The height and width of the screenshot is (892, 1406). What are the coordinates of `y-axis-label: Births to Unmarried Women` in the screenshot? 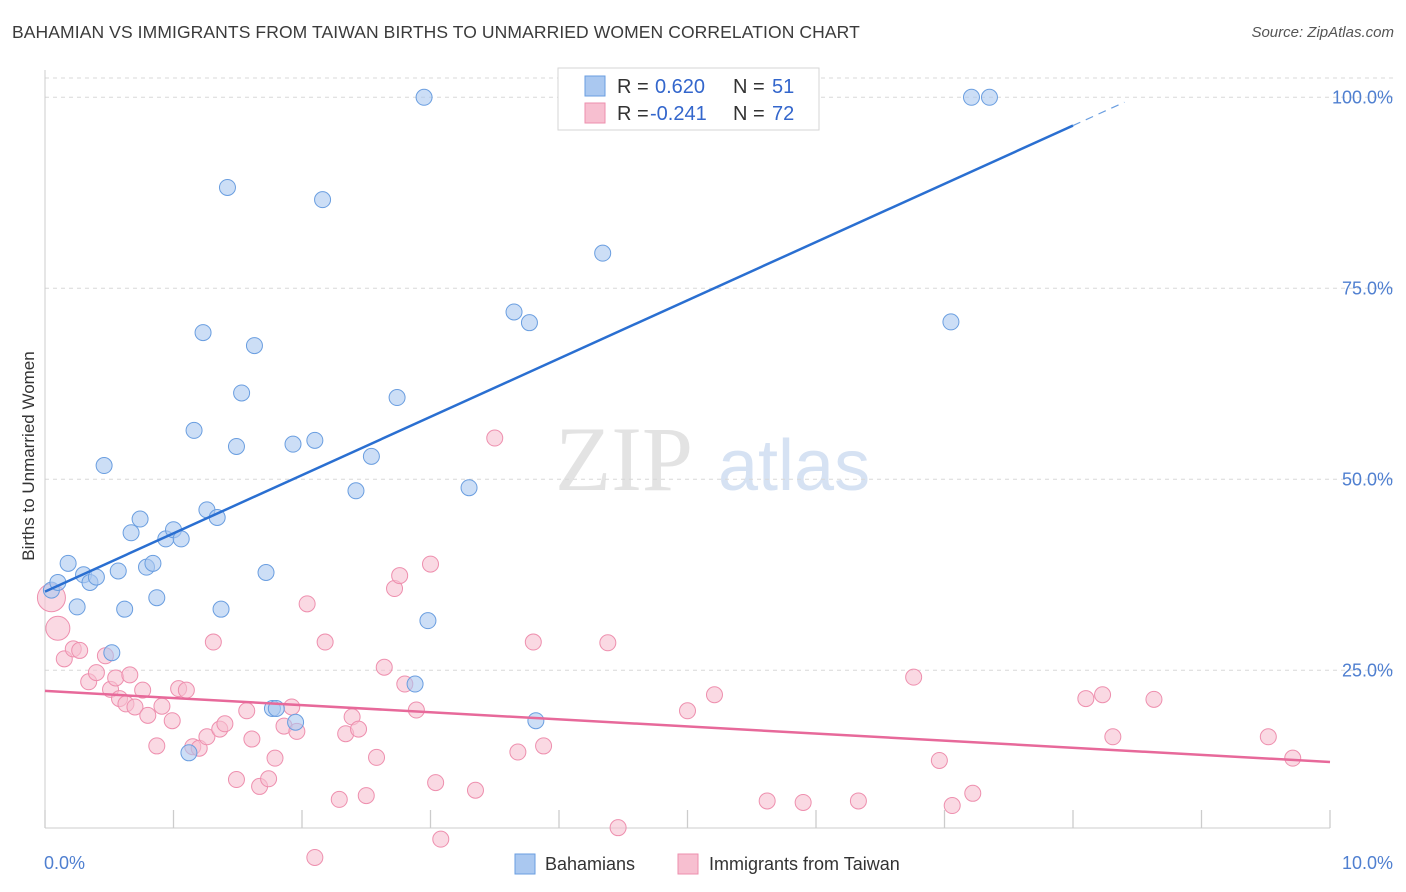 It's located at (28, 455).